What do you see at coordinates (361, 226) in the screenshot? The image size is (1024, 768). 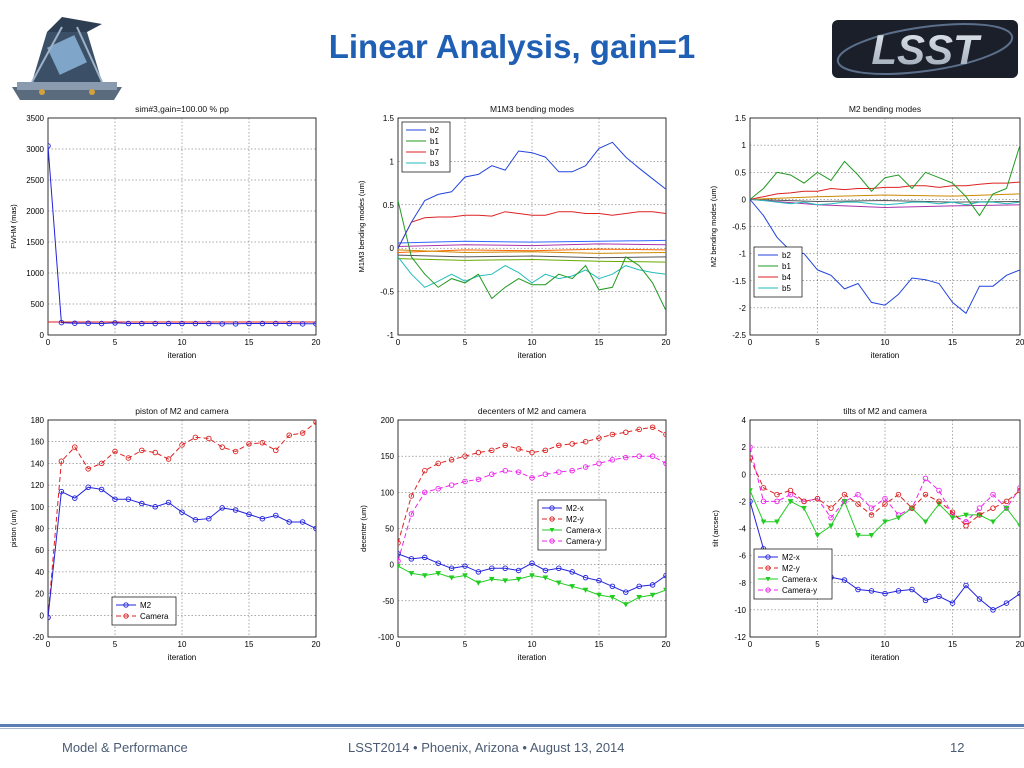 I see `y-axis-label: M1M3 bending modes (um)` at bounding box center [361, 226].